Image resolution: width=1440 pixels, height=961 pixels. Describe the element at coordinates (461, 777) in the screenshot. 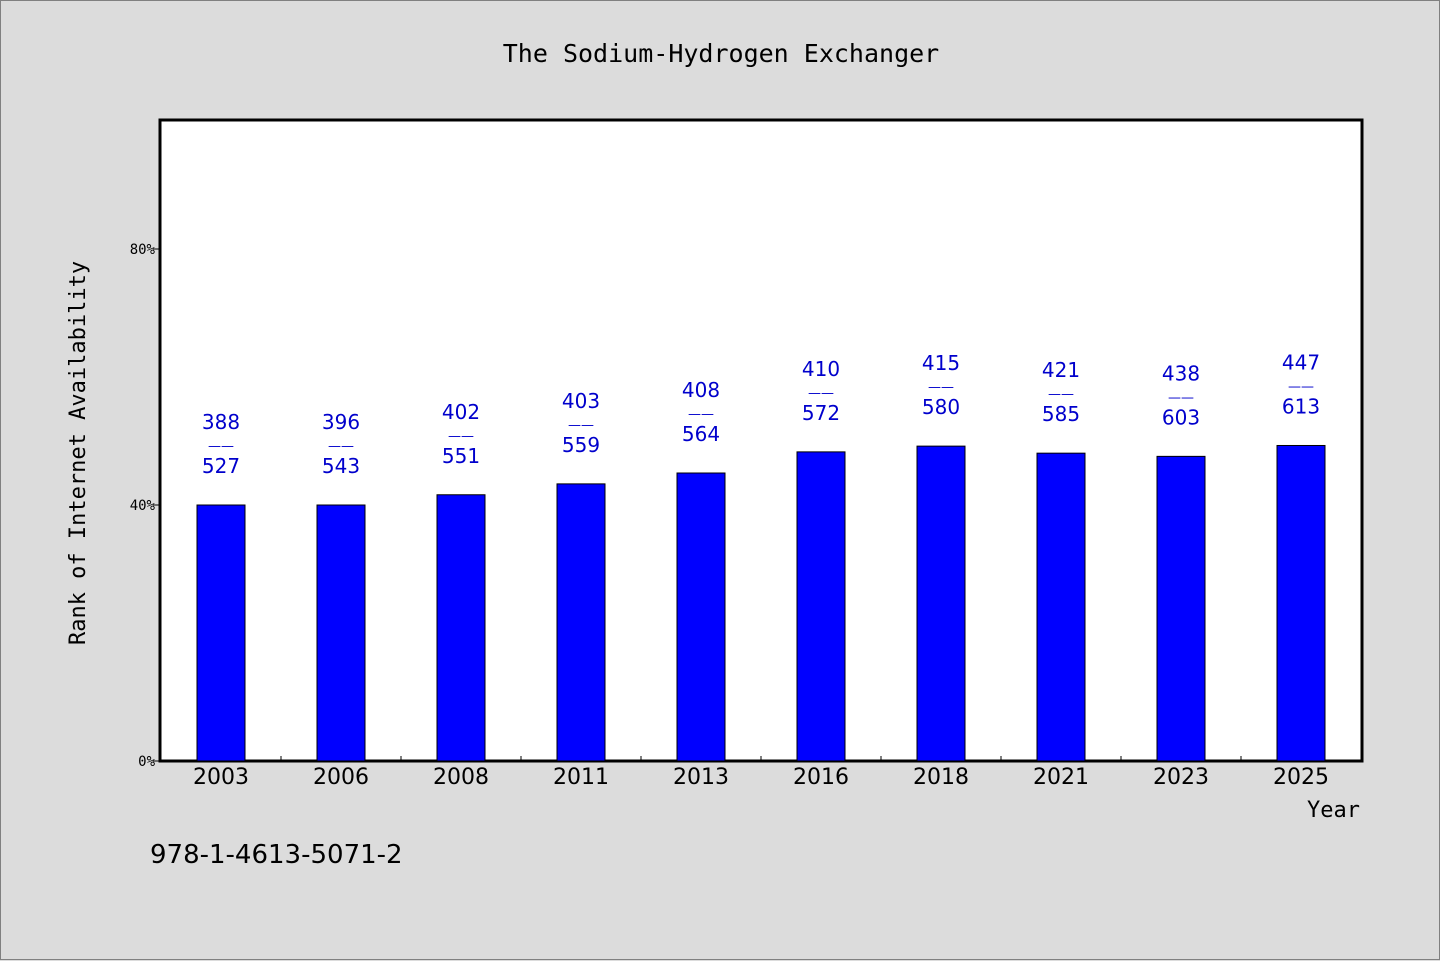

I see `x-tick-label: 2008` at that location.